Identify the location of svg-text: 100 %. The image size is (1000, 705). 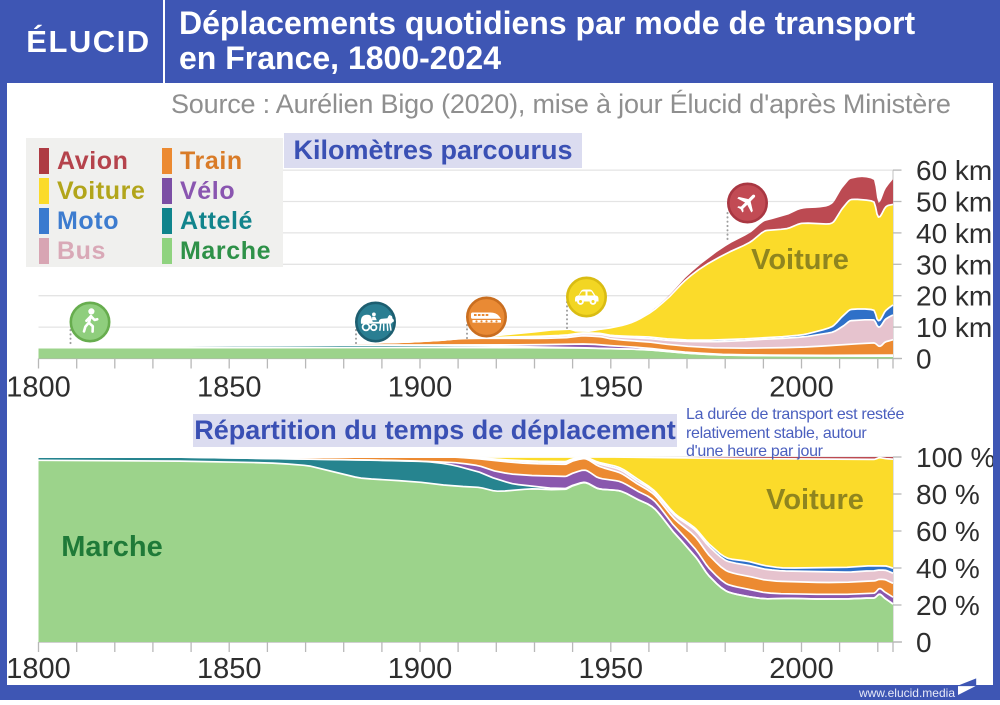
(955, 457).